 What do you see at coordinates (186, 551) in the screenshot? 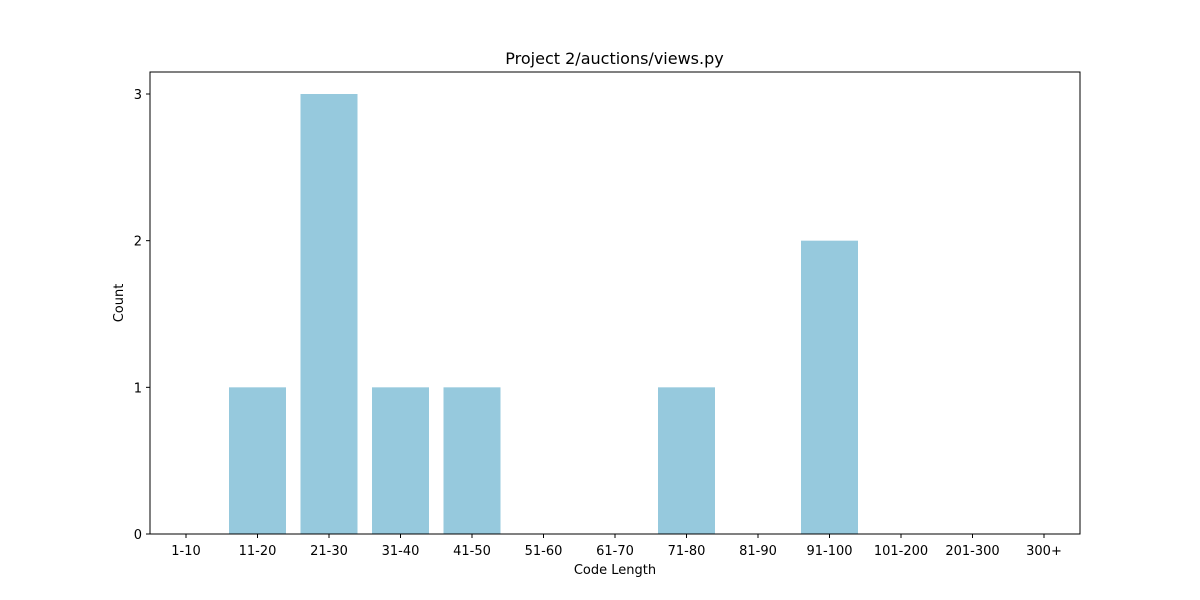
I see `x-tick-label: 1-10` at bounding box center [186, 551].